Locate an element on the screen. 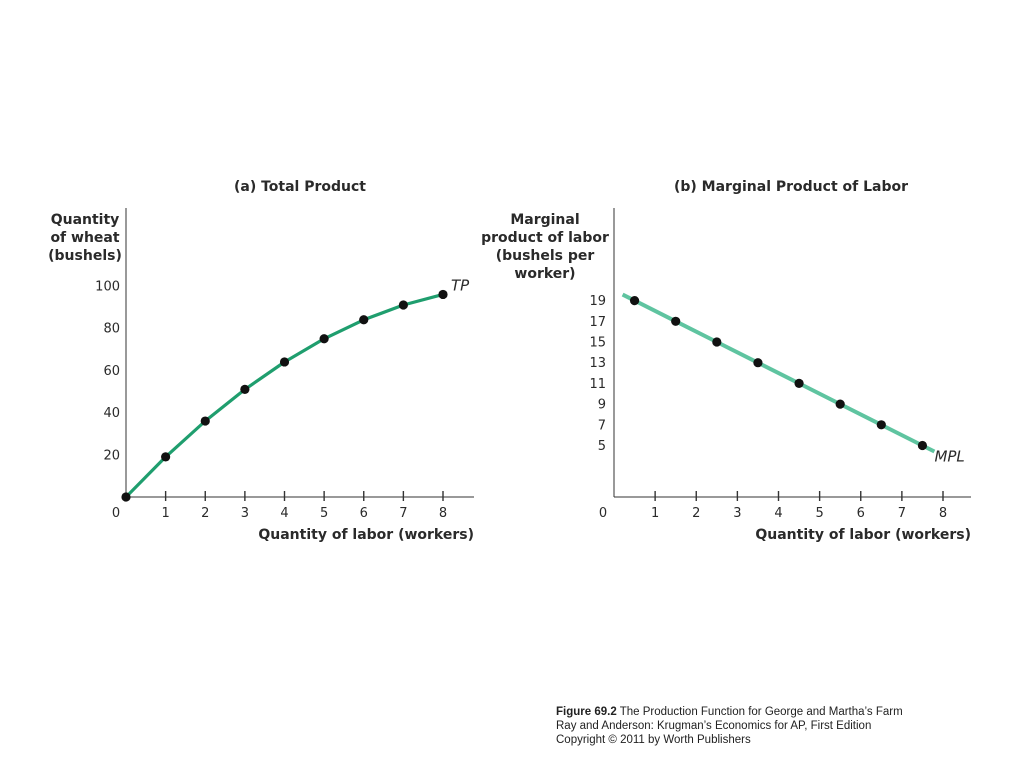 Image resolution: width=1024 pixels, height=768 pixels. series-label-tp: TP is located at coordinates (460, 285).